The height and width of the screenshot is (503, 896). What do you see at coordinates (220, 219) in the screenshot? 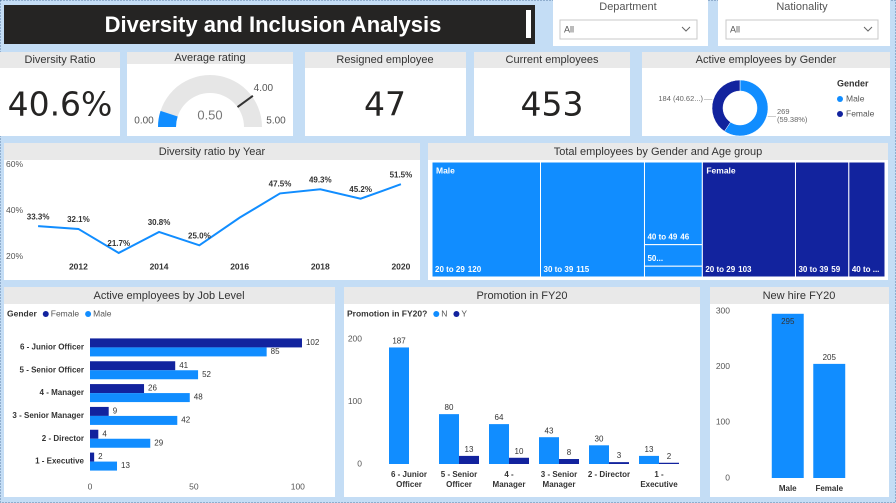
I see `line` at bounding box center [220, 219].